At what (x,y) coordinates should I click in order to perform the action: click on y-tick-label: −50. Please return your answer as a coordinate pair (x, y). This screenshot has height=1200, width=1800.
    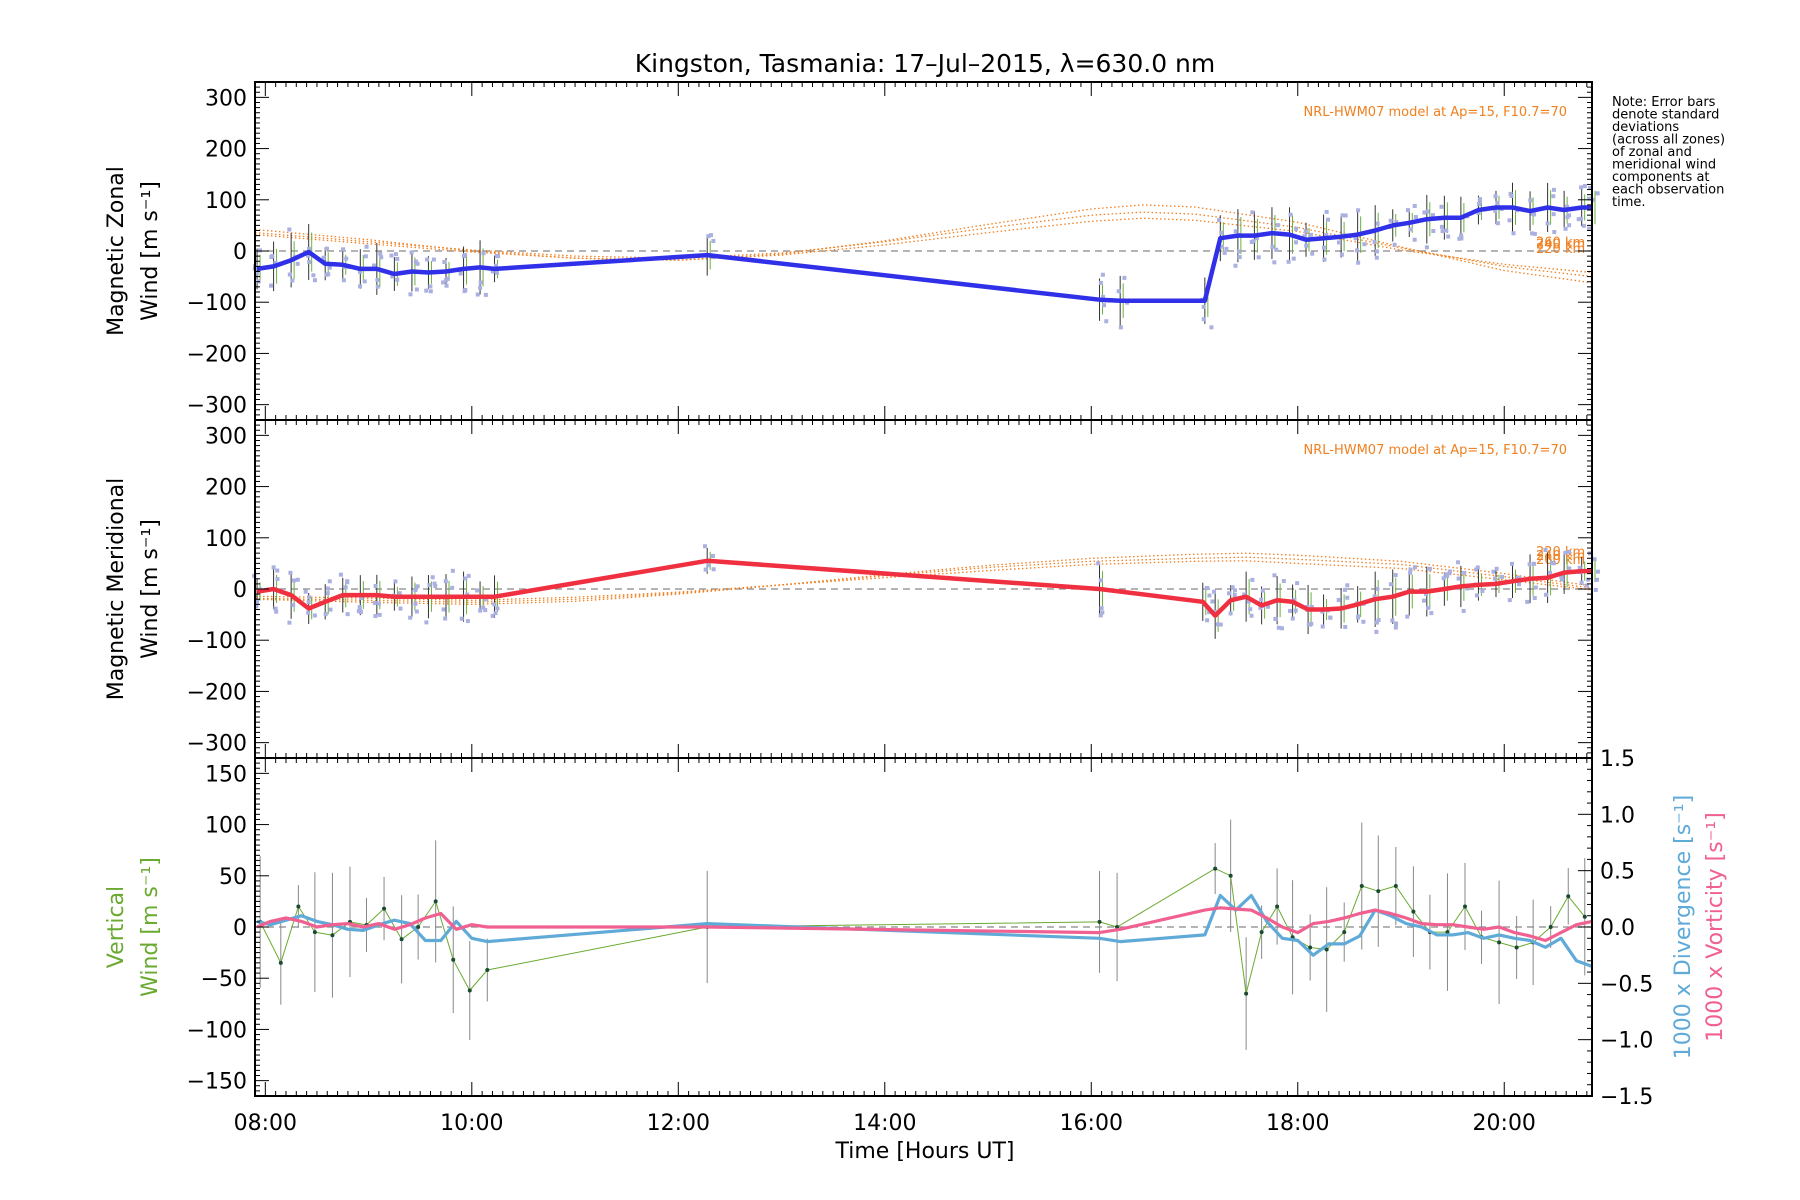
    Looking at the image, I should click on (224, 979).